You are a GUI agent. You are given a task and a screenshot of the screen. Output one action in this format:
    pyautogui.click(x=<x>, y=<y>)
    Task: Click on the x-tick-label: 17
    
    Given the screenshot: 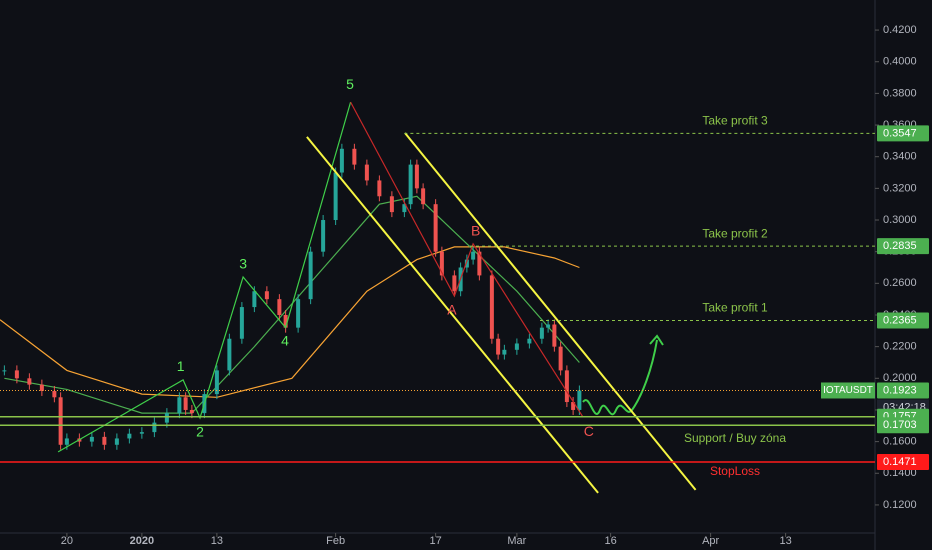 What is the action you would take?
    pyautogui.click(x=436, y=541)
    